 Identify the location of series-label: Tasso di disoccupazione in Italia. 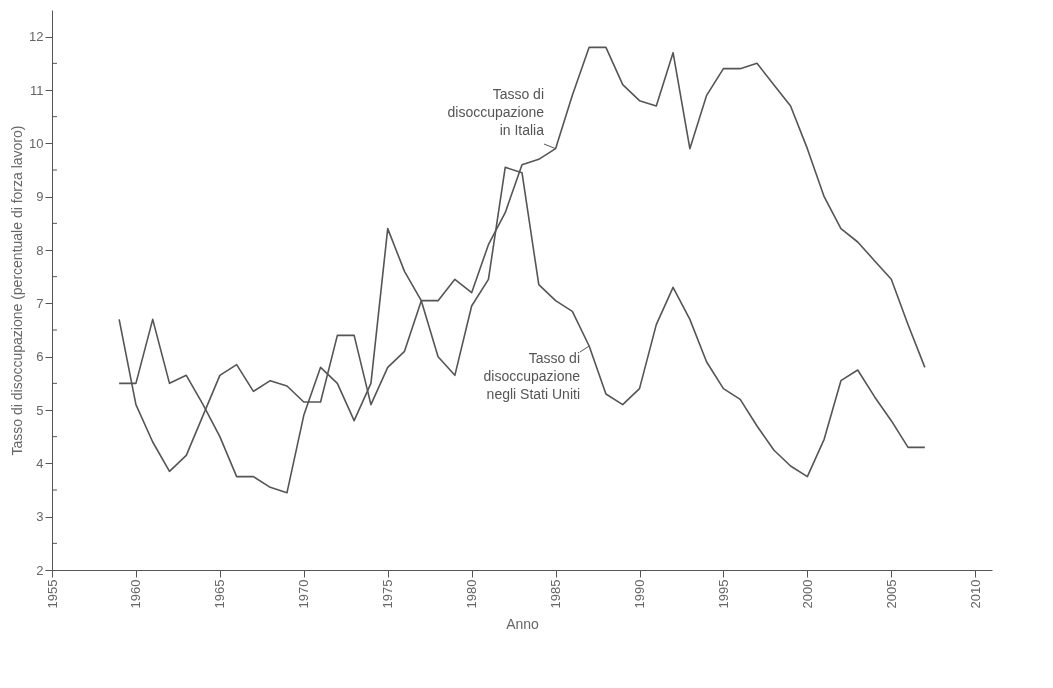
(496, 112).